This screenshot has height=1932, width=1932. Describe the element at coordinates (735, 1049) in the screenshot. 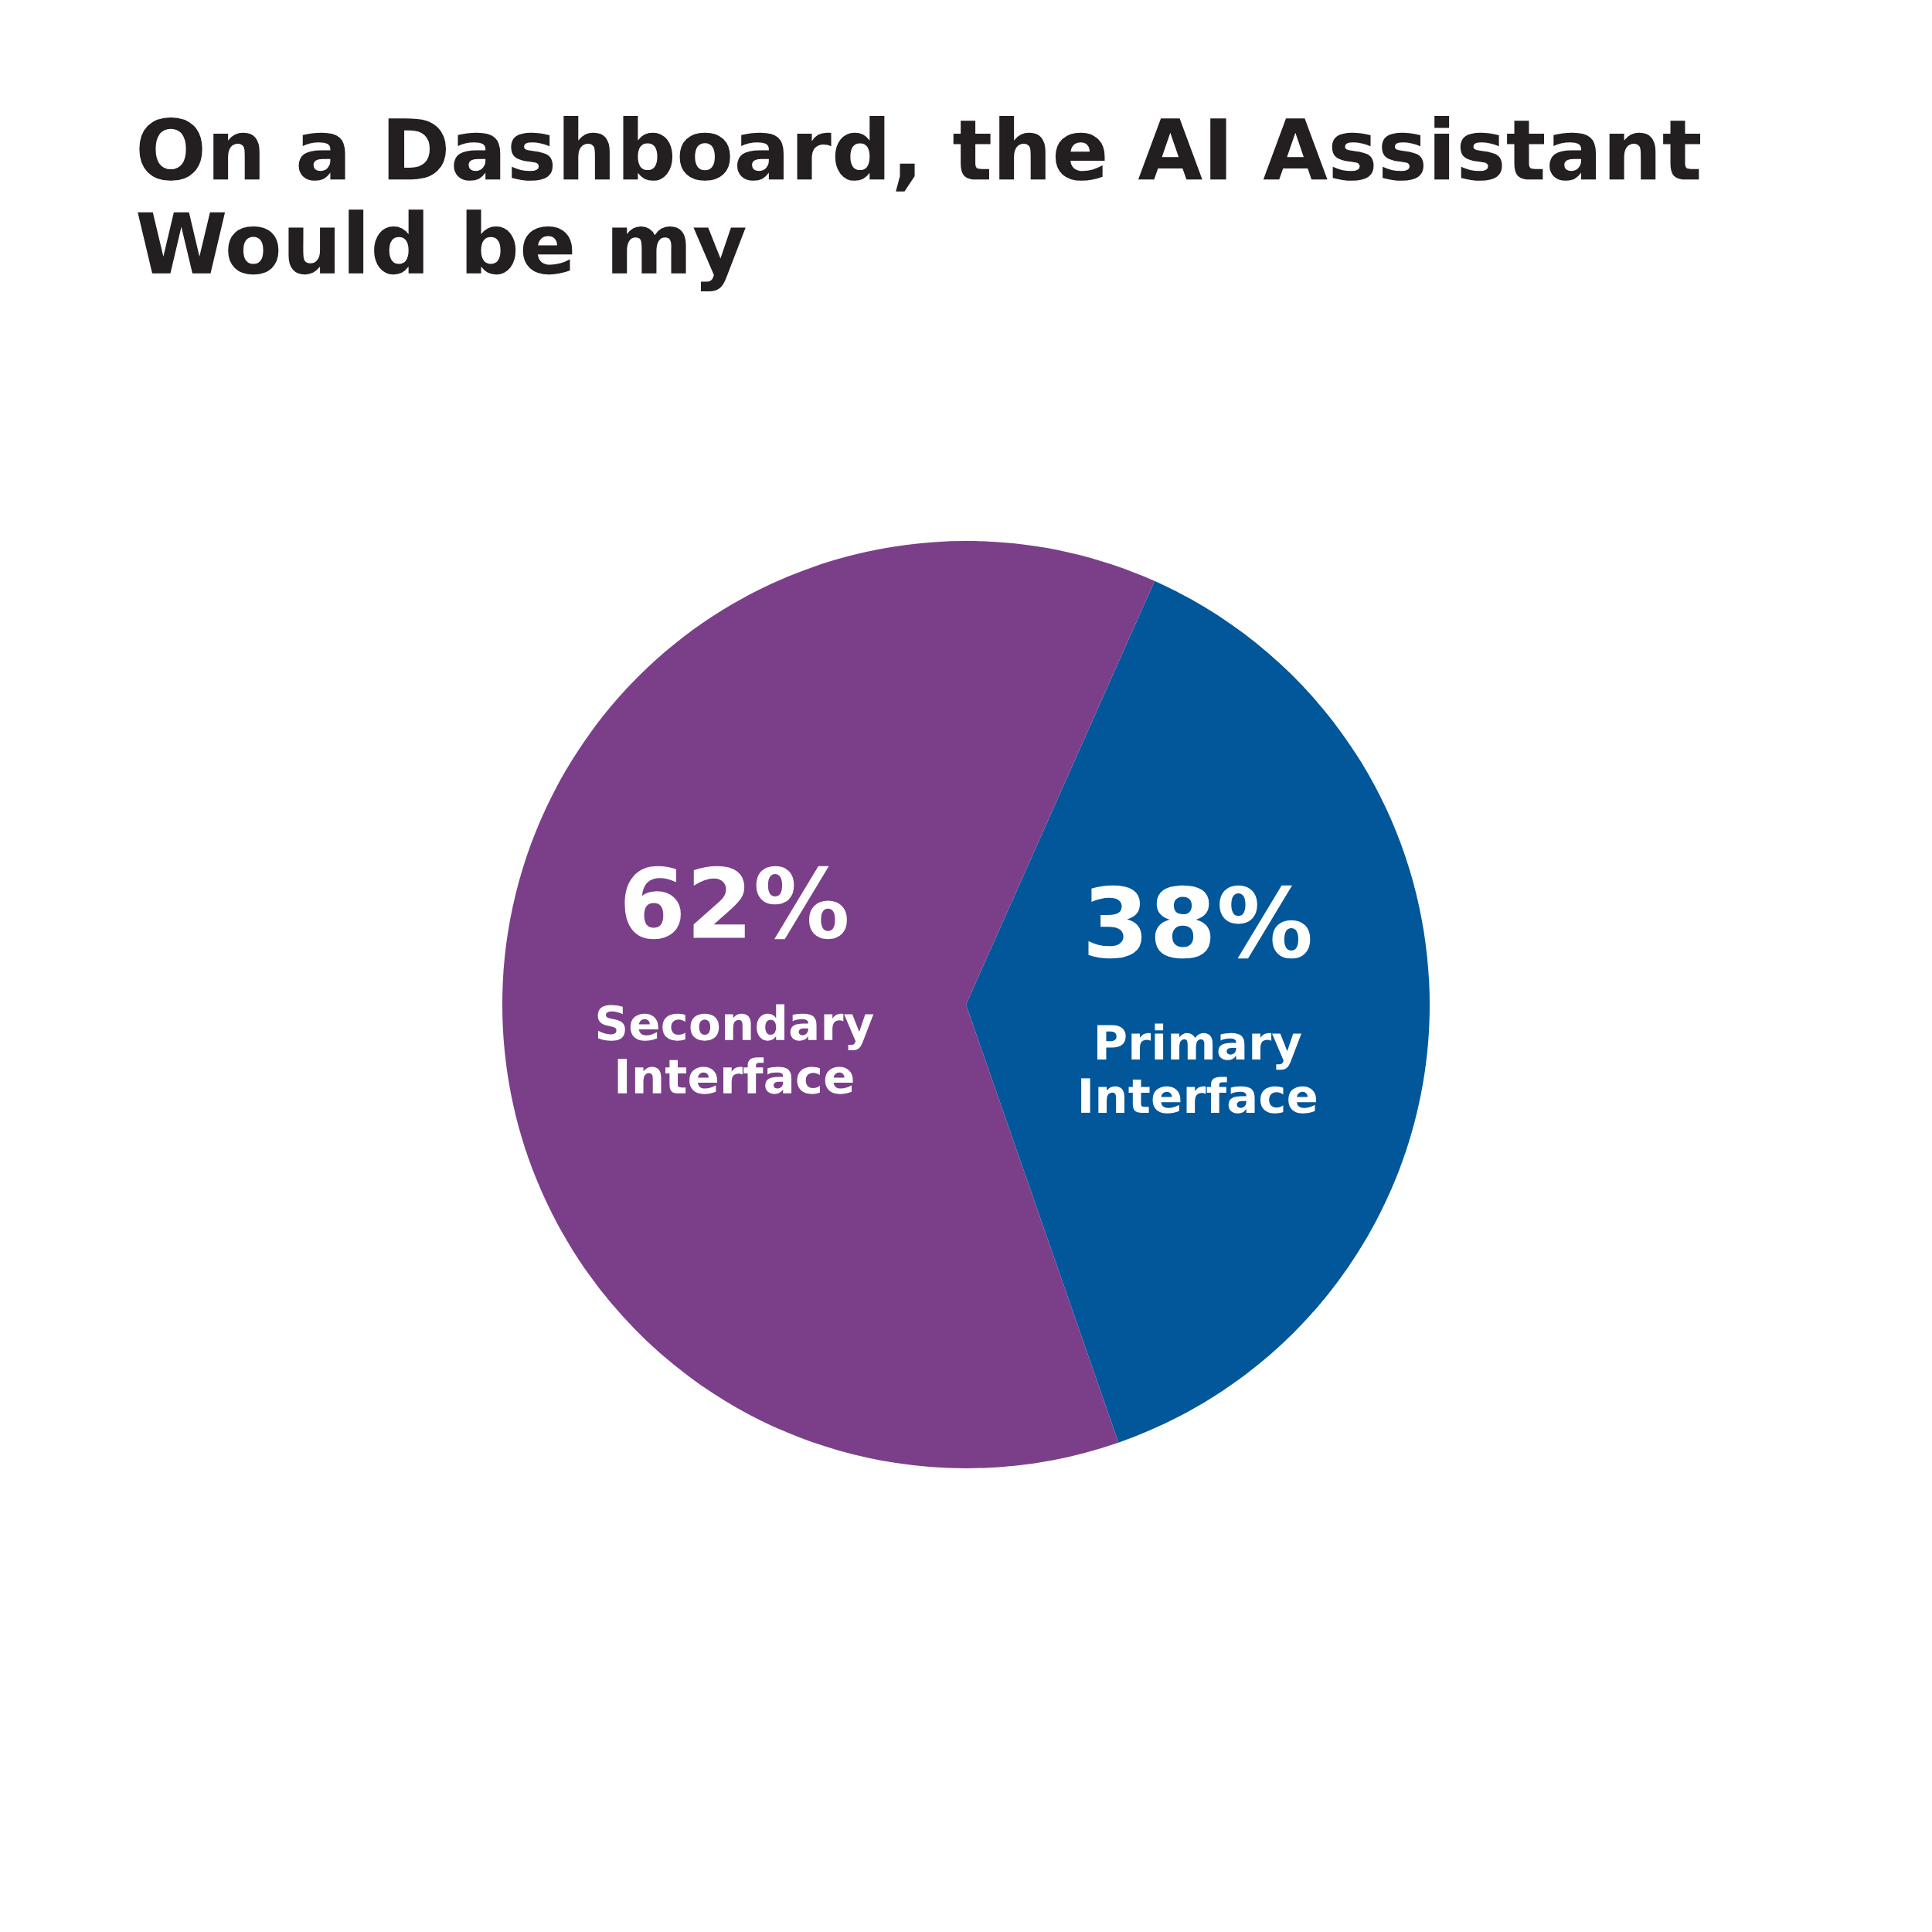

I see `slice-label: Secondary Interface` at that location.